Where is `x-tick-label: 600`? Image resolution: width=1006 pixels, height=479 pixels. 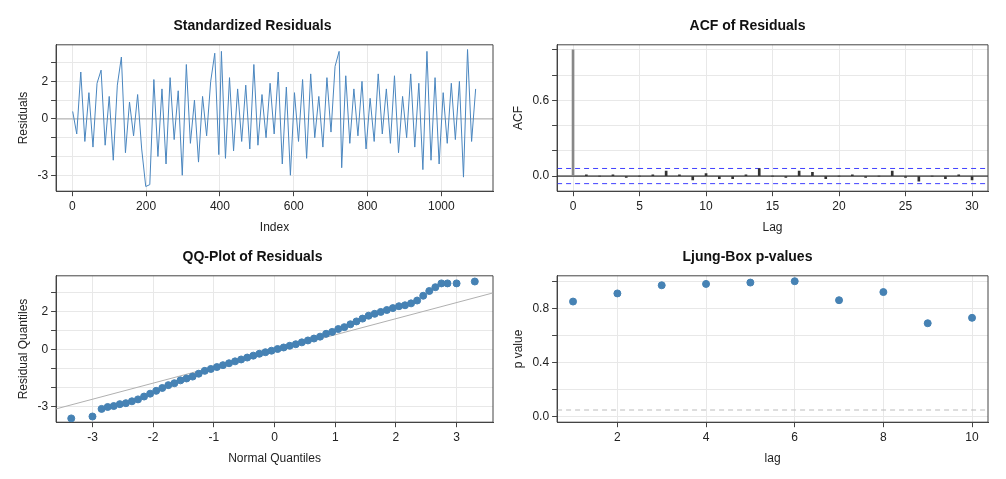 x-tick-label: 600 is located at coordinates (294, 205).